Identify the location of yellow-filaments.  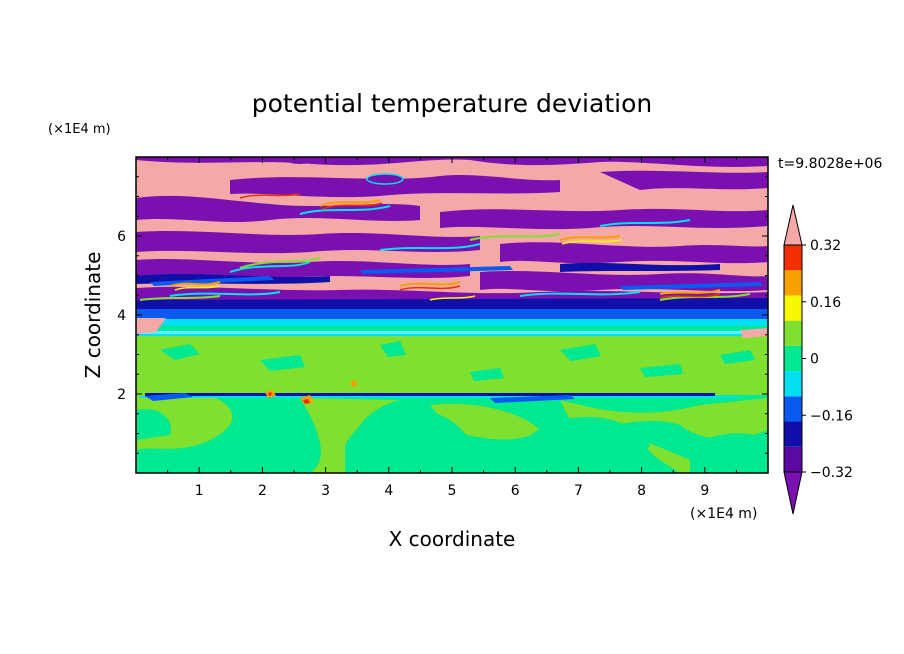
(398, 270).